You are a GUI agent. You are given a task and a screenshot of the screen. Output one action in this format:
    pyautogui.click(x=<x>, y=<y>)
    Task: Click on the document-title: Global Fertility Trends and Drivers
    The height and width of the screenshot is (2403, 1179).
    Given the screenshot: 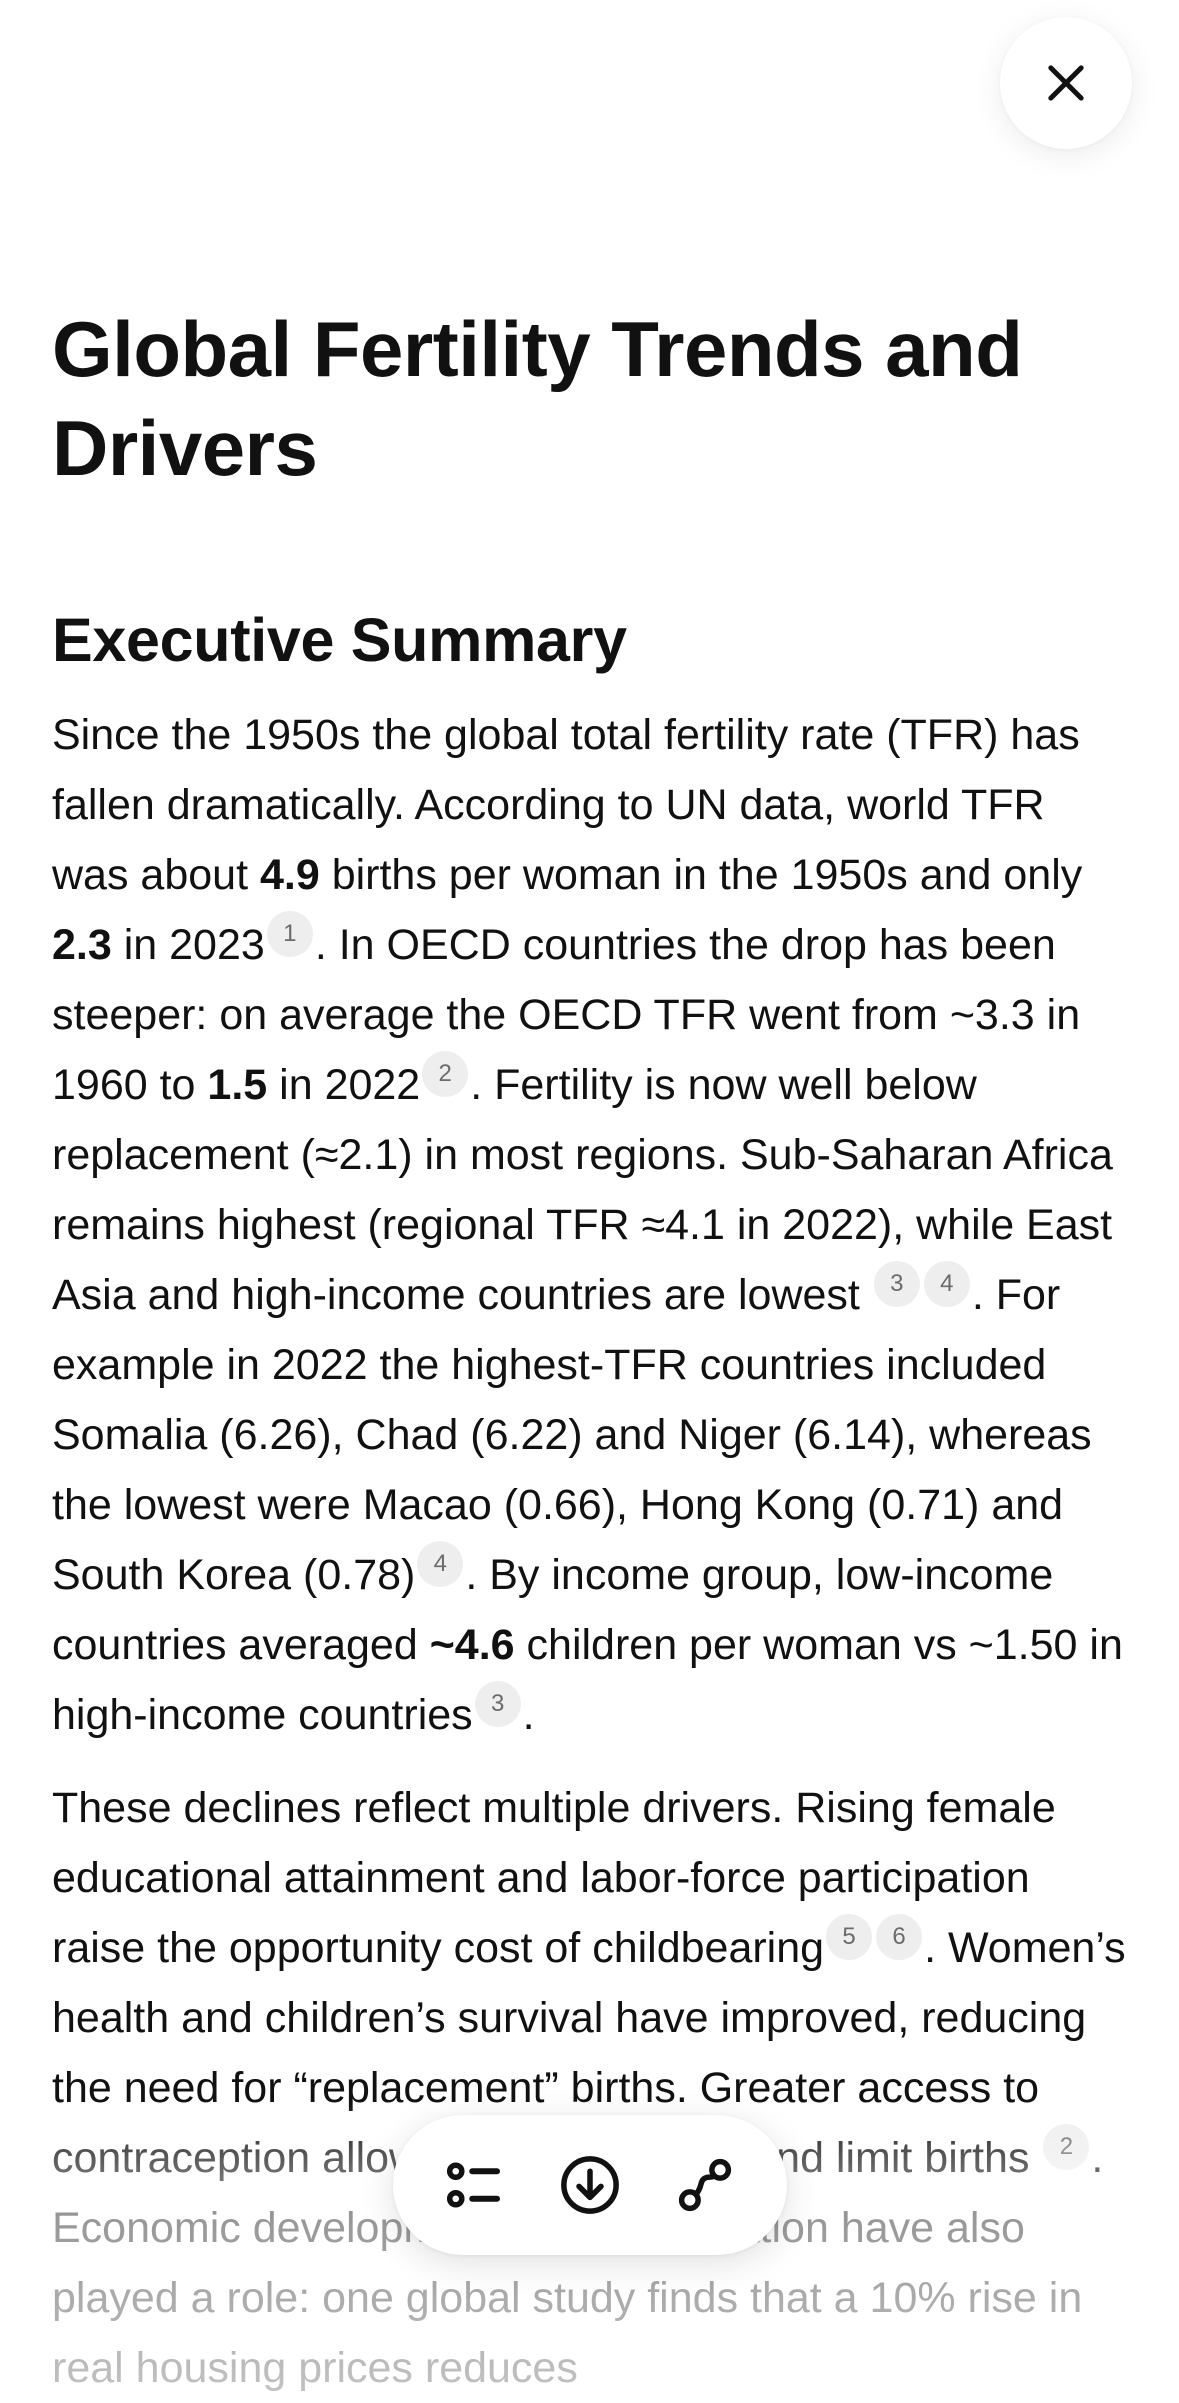 What is the action you would take?
    pyautogui.click(x=537, y=398)
    